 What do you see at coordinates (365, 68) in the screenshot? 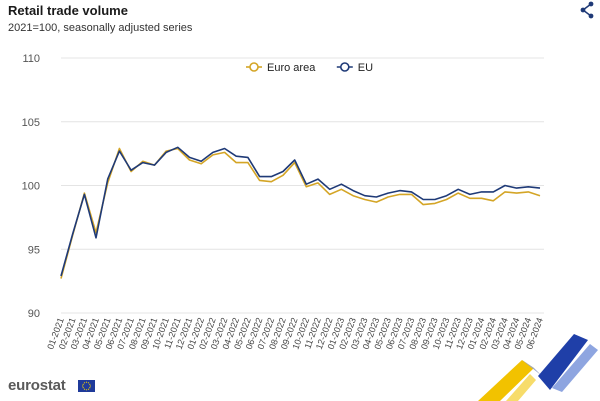
I see `legend-label: EU` at bounding box center [365, 68].